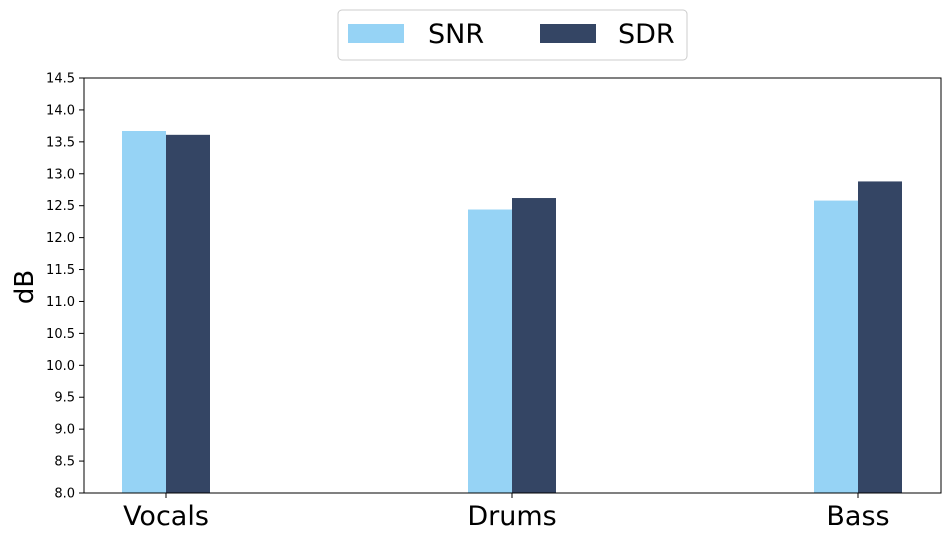 The height and width of the screenshot is (541, 950). I want to click on bar-sdr-vocals, so click(188, 314).